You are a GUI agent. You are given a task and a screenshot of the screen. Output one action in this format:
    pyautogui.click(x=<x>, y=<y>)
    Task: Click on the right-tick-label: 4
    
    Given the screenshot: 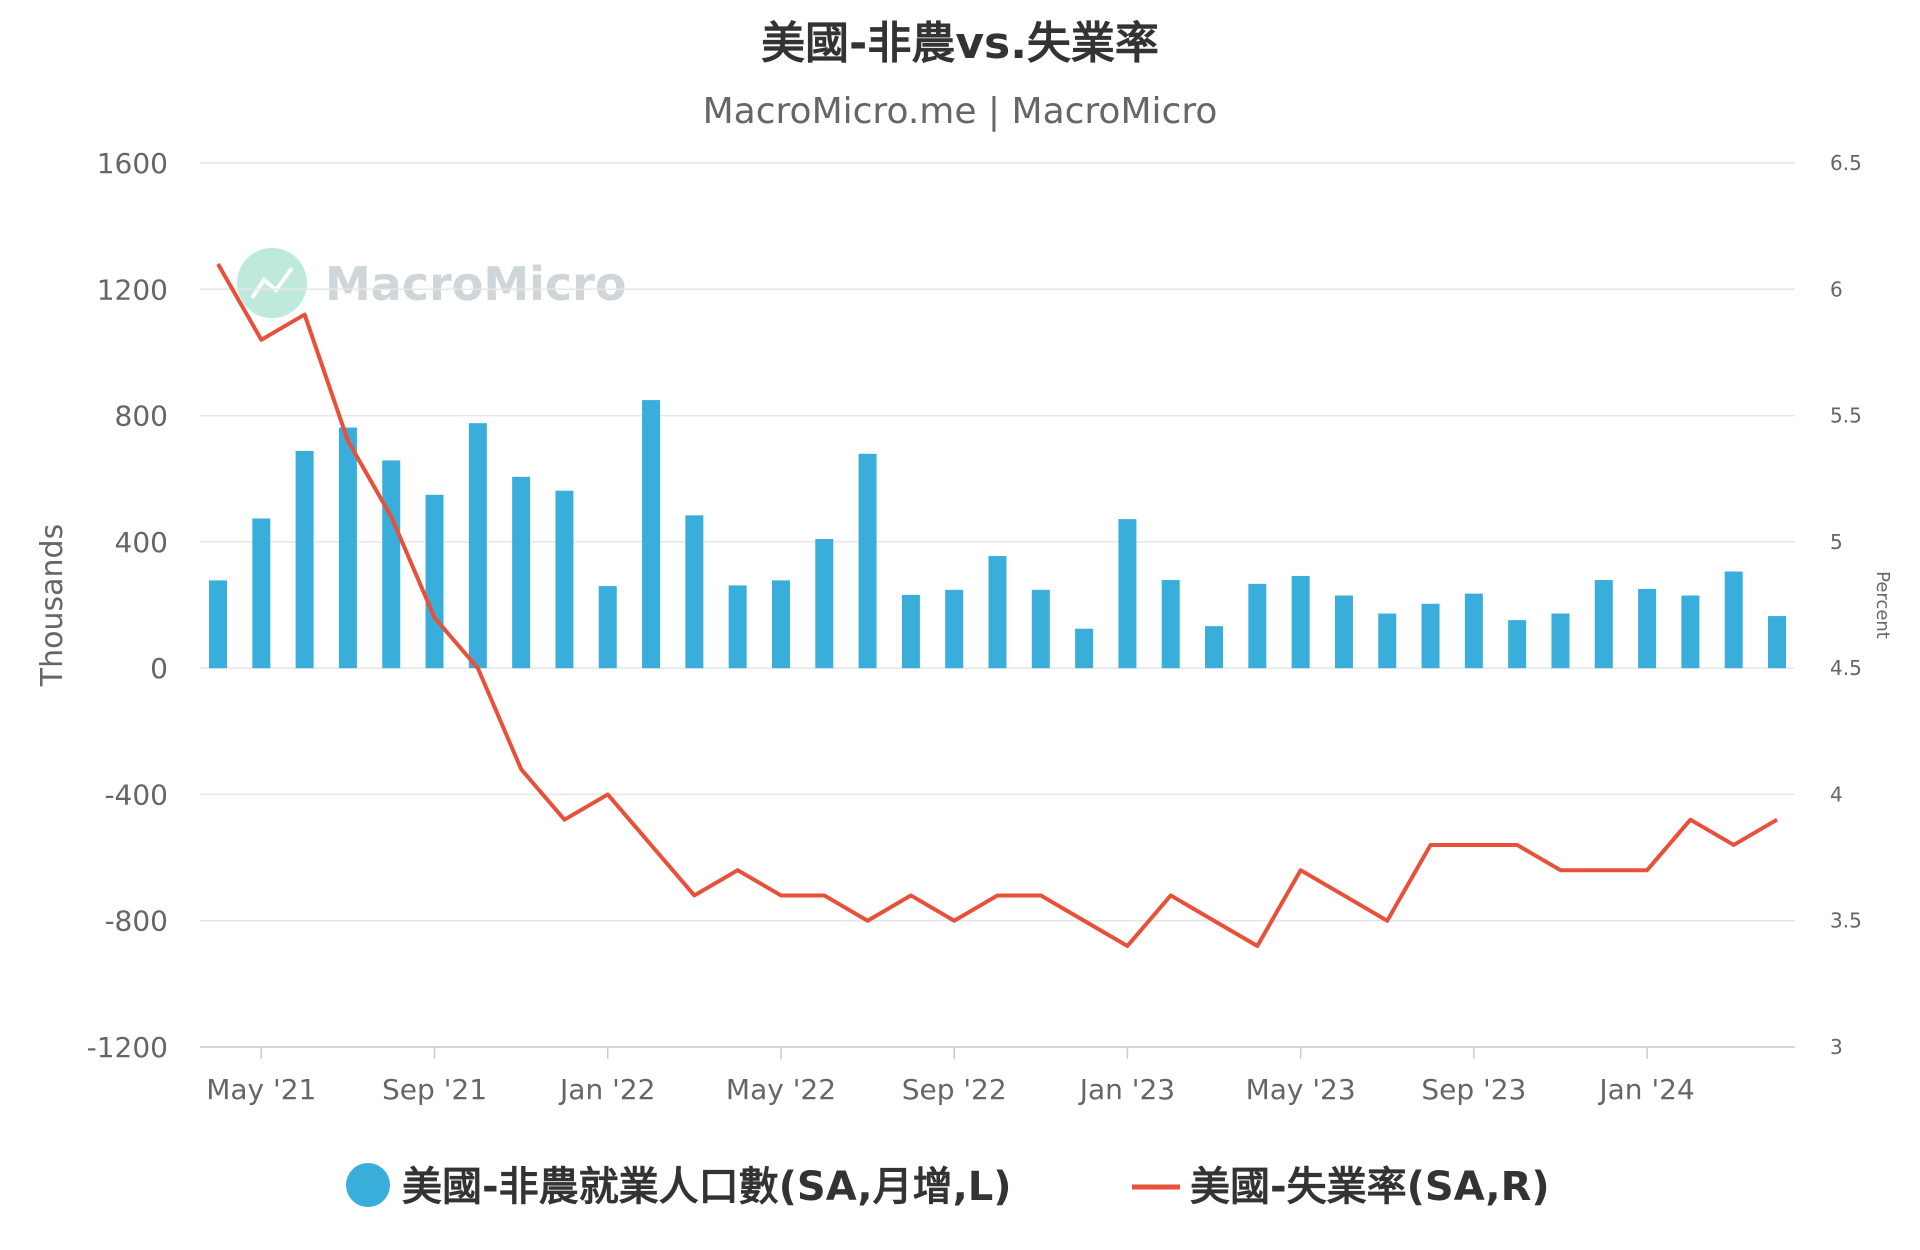 What is the action you would take?
    pyautogui.click(x=1836, y=794)
    